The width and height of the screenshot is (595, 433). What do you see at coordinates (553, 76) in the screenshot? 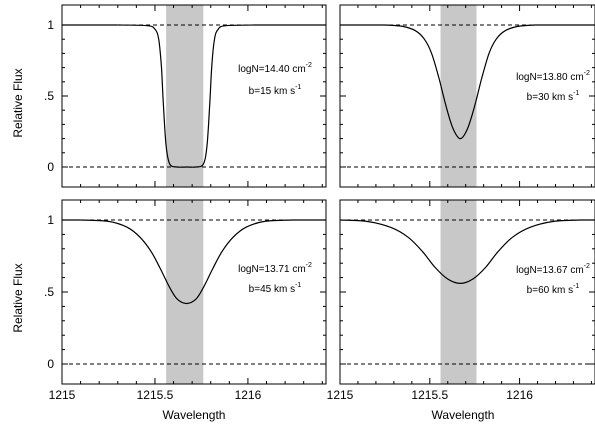
I see `panel-annotation: logN=13.80 cm-2` at bounding box center [553, 76].